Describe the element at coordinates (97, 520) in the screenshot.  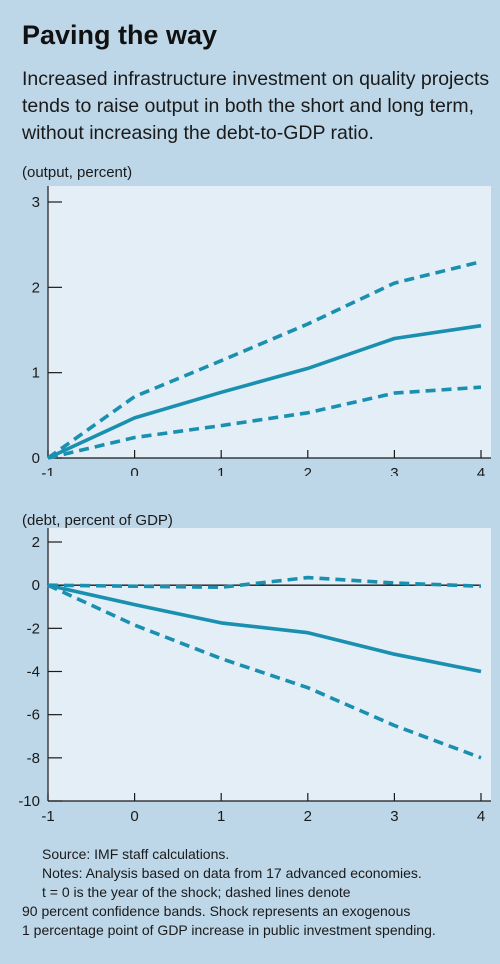
I see `debt-axis-label: (debt, percent of GDP)` at that location.